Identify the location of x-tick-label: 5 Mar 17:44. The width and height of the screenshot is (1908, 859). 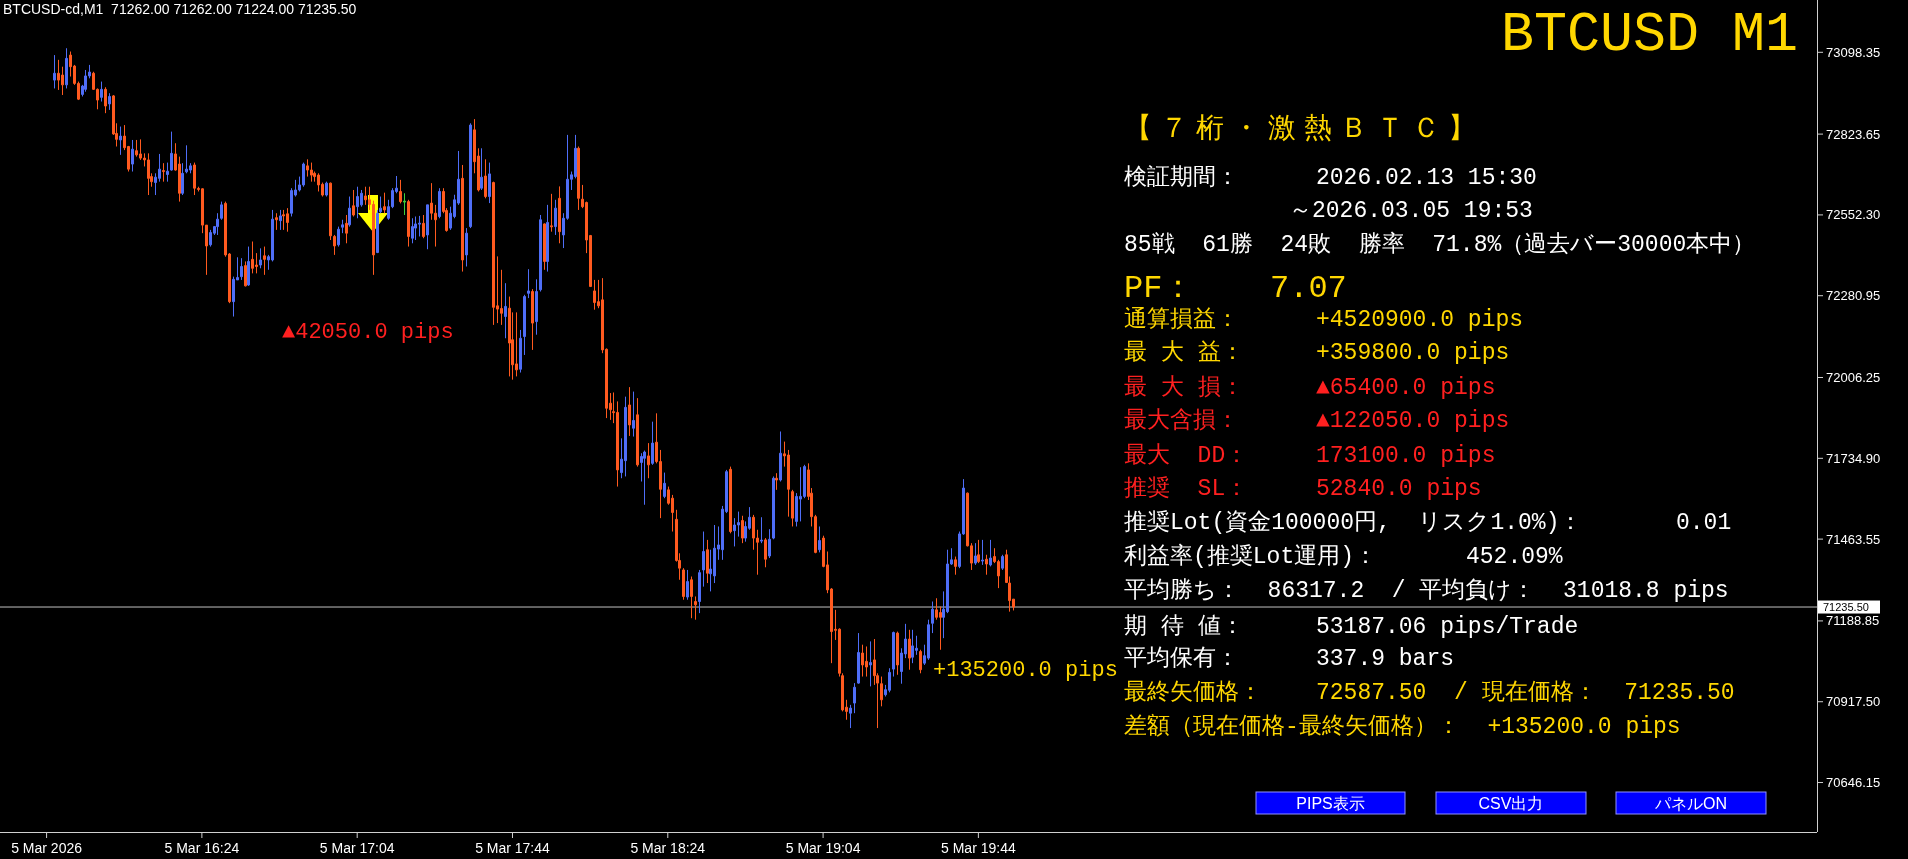
(513, 848).